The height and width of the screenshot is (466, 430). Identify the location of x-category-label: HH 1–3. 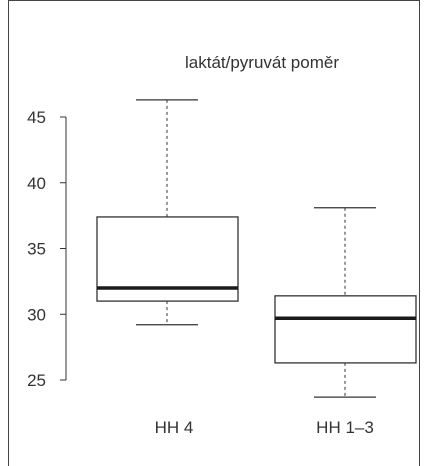
(345, 427).